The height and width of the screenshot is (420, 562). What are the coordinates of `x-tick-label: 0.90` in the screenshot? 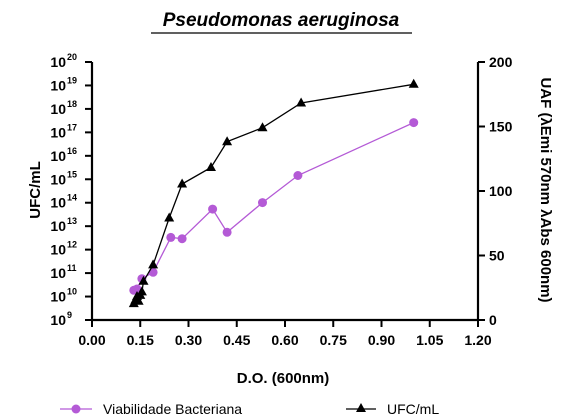 It's located at (381, 340).